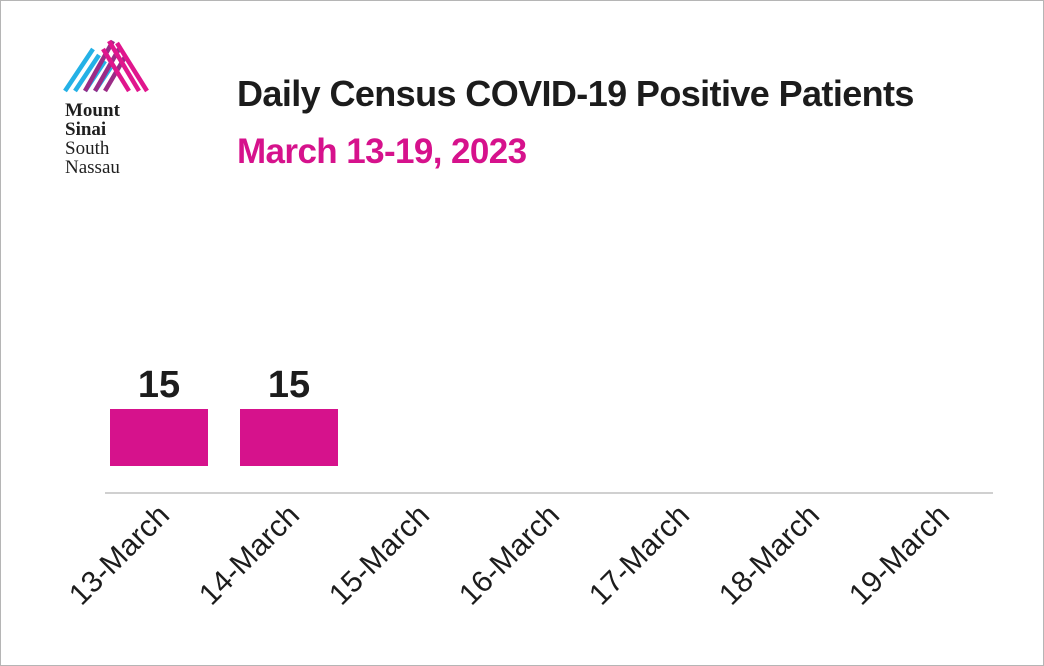  I want to click on chart-subtitle: March 13-19, 2023, so click(382, 151).